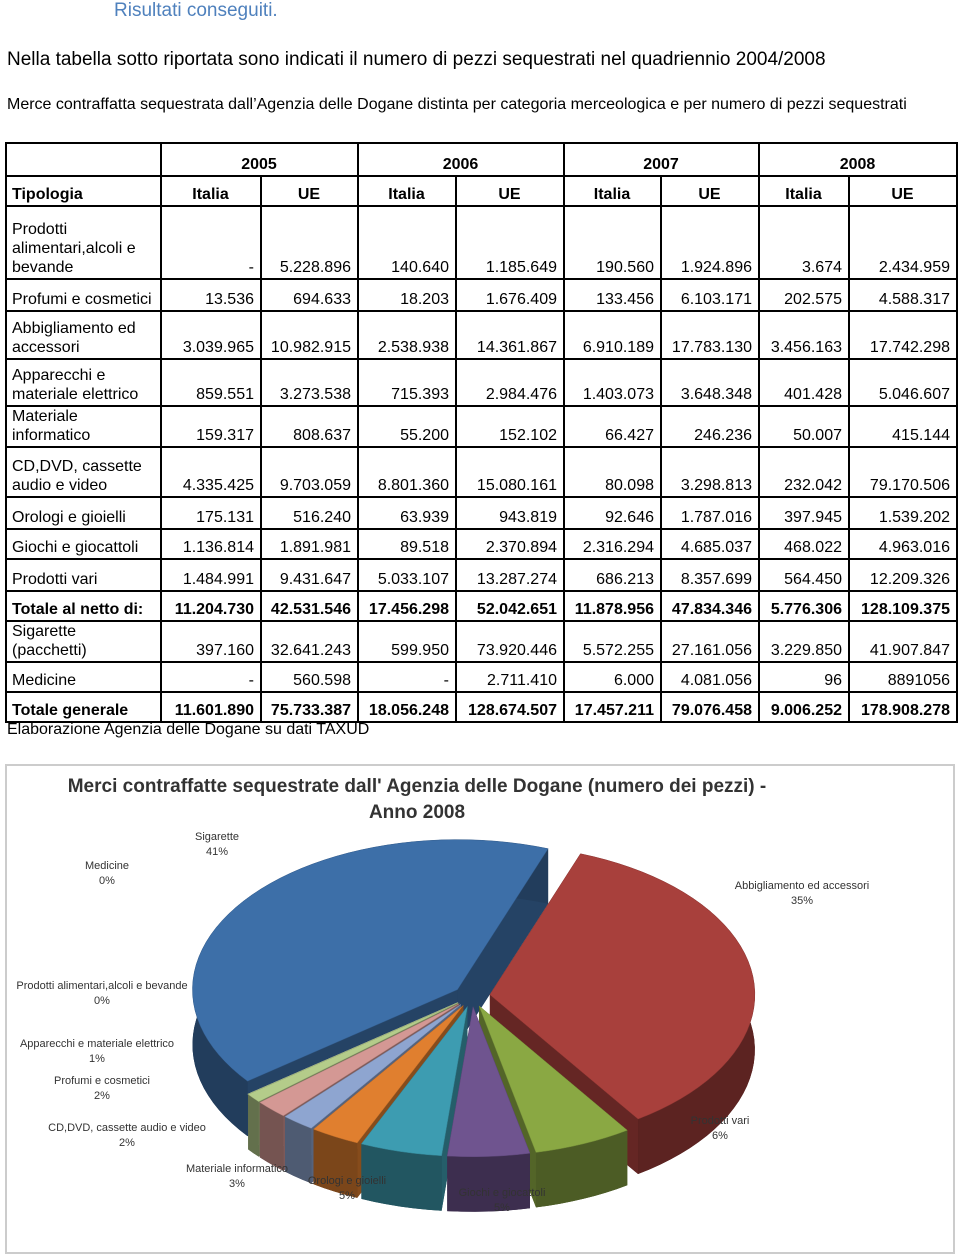 The height and width of the screenshot is (1257, 960). Describe the element at coordinates (211, 606) in the screenshot. I see `table-cell: 11.204.730` at that location.